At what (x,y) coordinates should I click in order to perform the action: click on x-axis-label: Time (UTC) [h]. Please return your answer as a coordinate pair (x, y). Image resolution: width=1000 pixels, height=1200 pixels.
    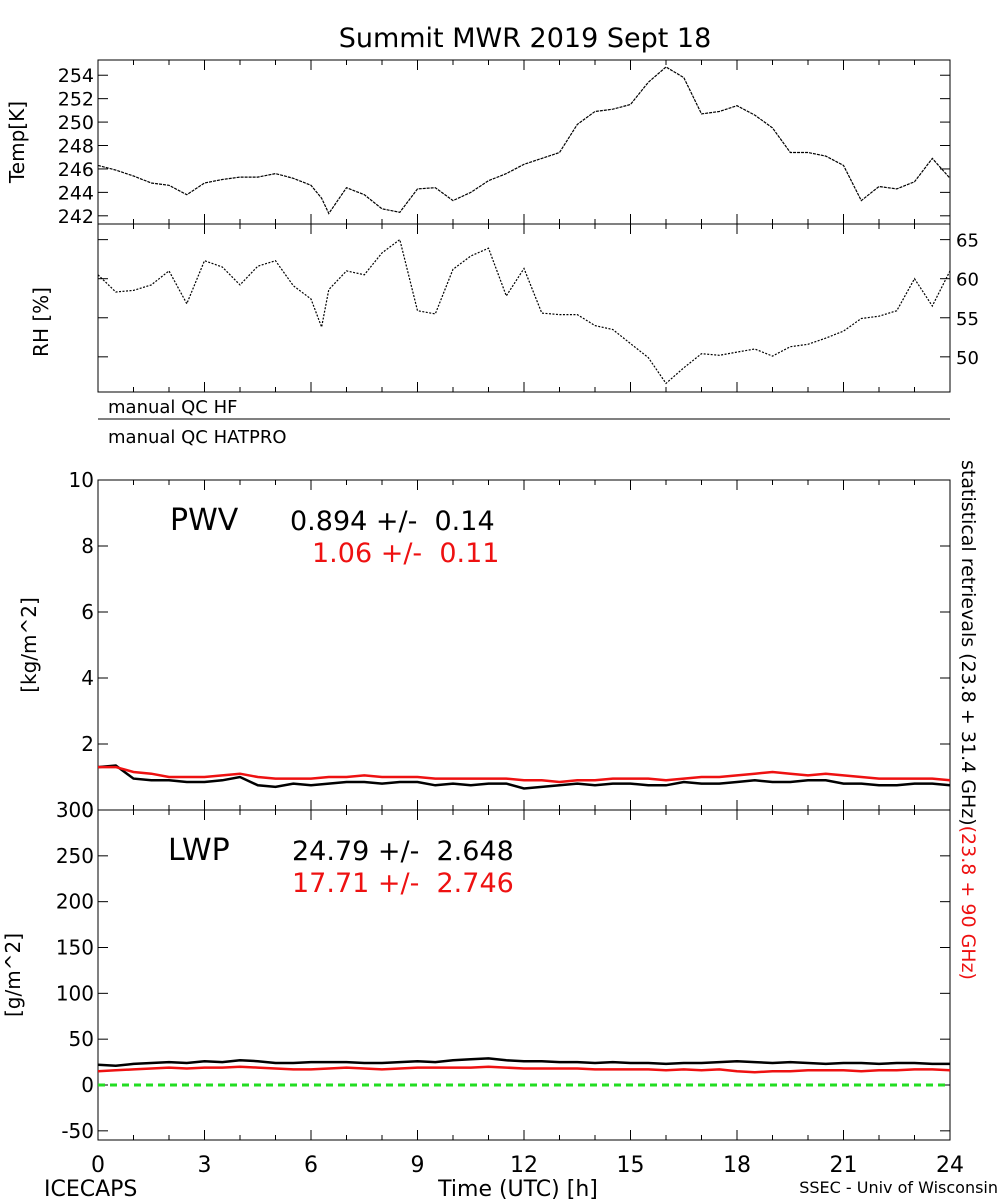
    Looking at the image, I should click on (517, 1188).